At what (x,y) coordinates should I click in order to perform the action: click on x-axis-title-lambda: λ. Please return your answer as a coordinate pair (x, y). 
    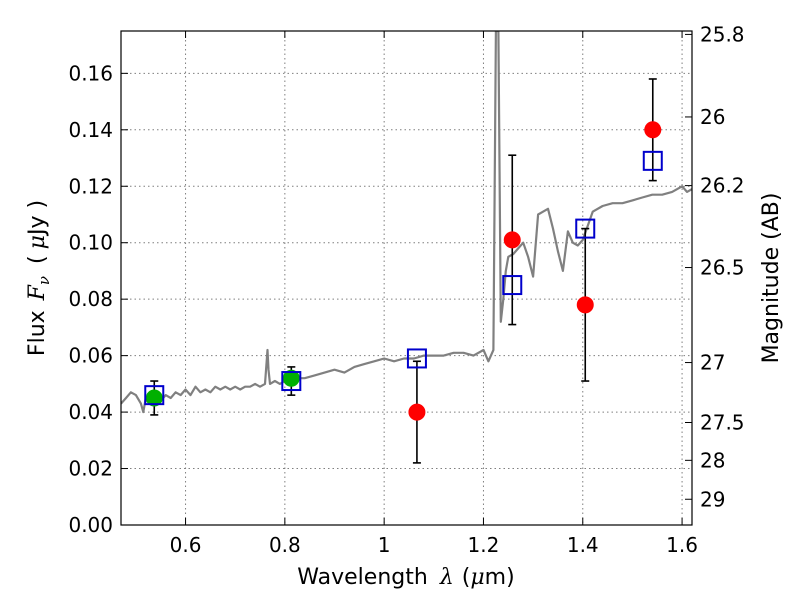
    Looking at the image, I should click on (446, 577).